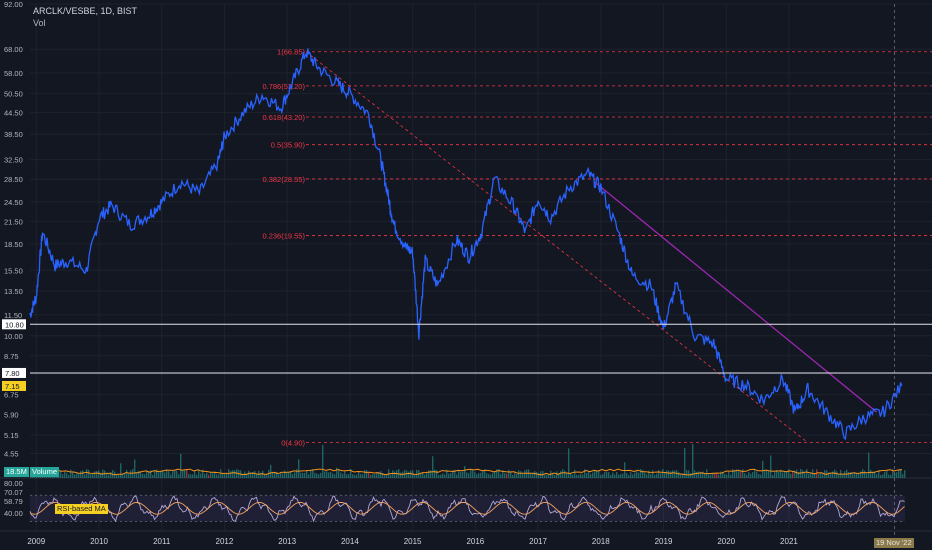 The width and height of the screenshot is (932, 550). I want to click on volume-indicator-title: Vol, so click(39, 23).